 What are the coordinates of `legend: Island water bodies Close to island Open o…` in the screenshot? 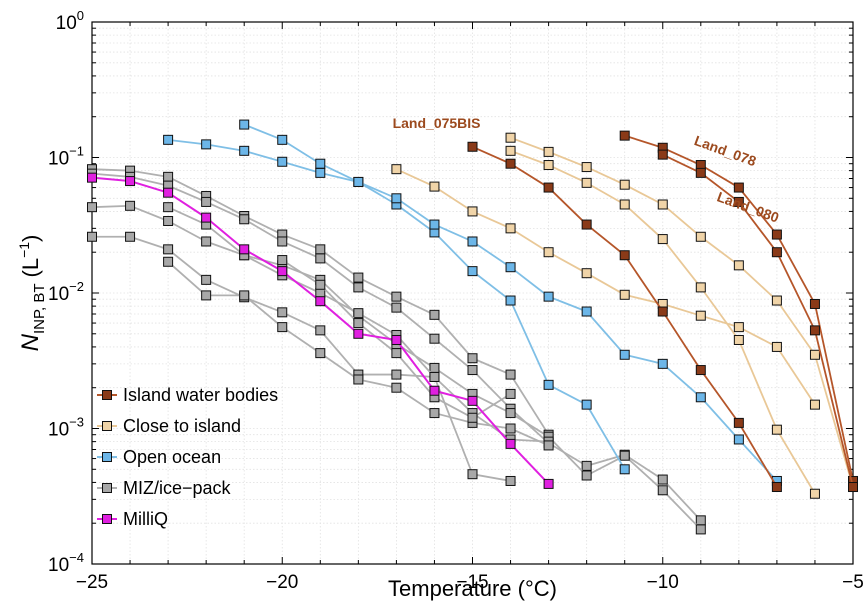 It's located at (187, 457).